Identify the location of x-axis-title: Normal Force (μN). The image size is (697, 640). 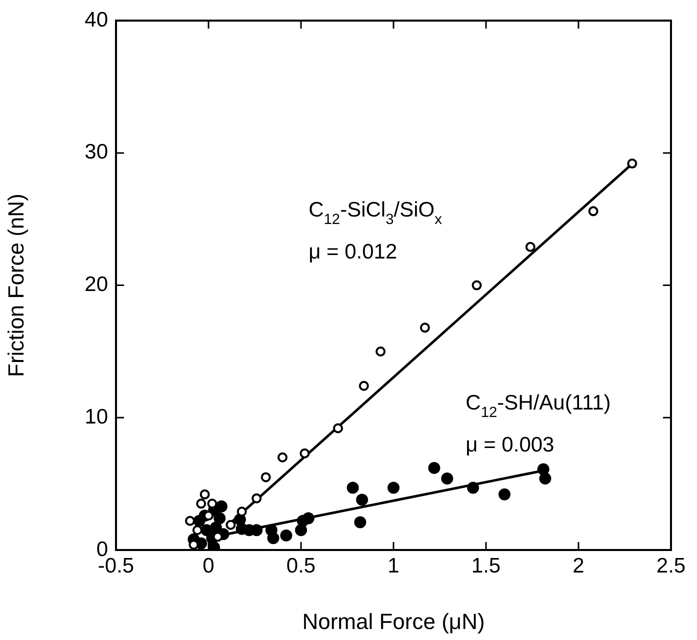
(393, 621).